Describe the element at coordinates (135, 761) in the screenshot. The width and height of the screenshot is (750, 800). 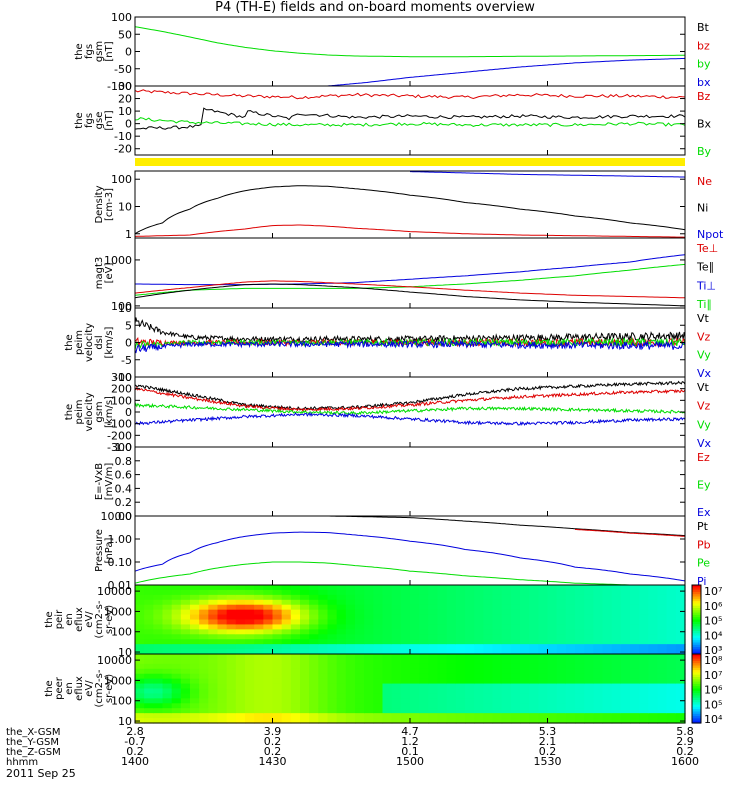
I see `orbit-row-value: 1400` at that location.